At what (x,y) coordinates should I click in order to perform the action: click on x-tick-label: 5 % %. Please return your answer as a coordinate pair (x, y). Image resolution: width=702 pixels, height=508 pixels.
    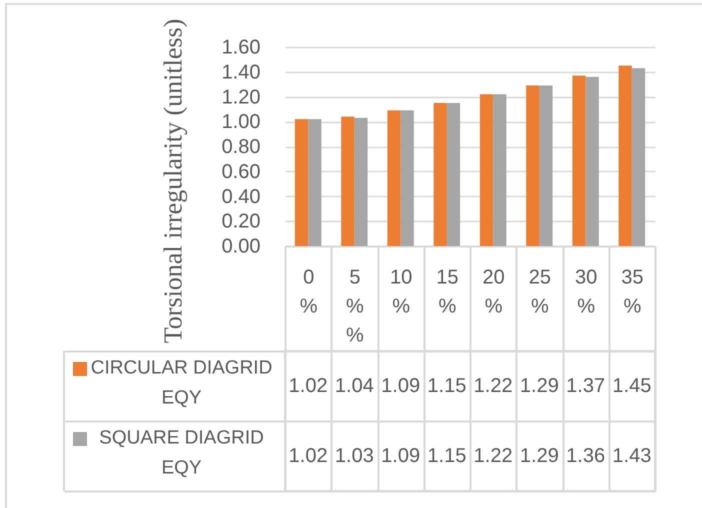
    Looking at the image, I should click on (355, 306).